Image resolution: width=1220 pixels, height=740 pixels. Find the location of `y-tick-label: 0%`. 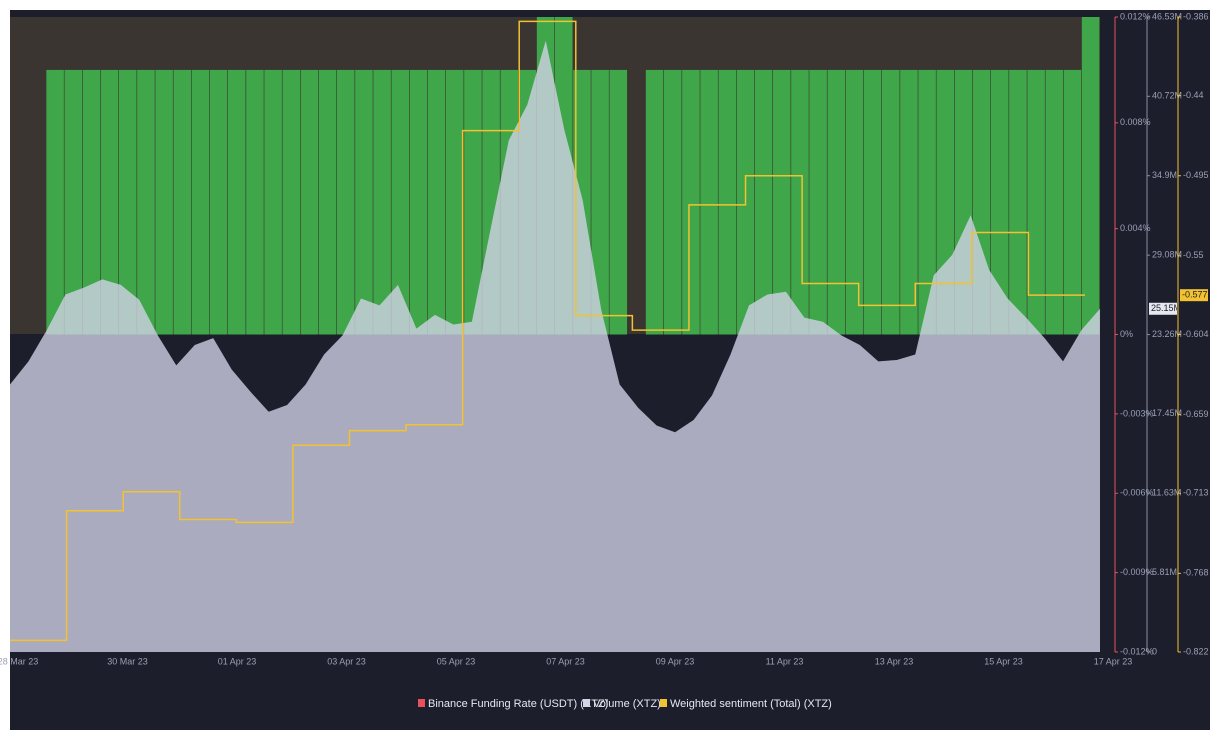

y-tick-label: 0% is located at coordinates (1126, 334).